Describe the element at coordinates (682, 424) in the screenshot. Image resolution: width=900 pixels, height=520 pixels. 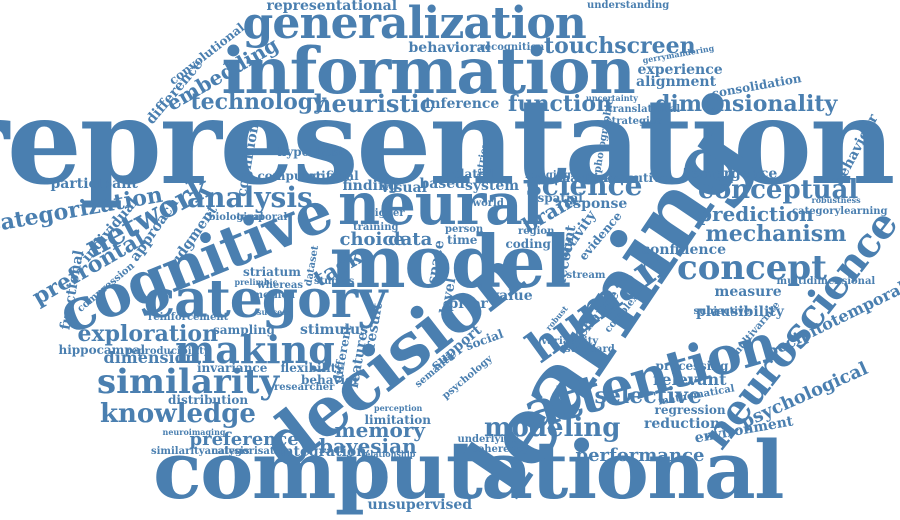
I see `cloud-word: reduction` at that location.